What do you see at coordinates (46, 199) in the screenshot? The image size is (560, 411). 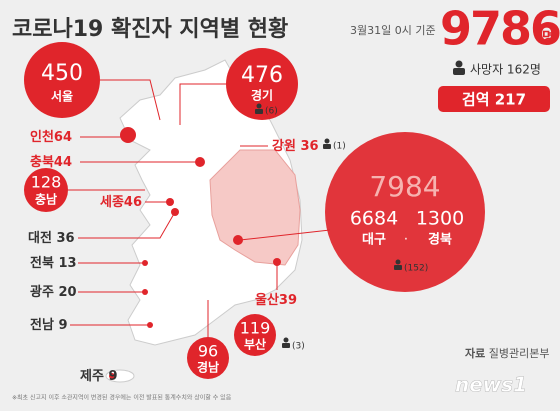 I see `region-name: 충남` at bounding box center [46, 199].